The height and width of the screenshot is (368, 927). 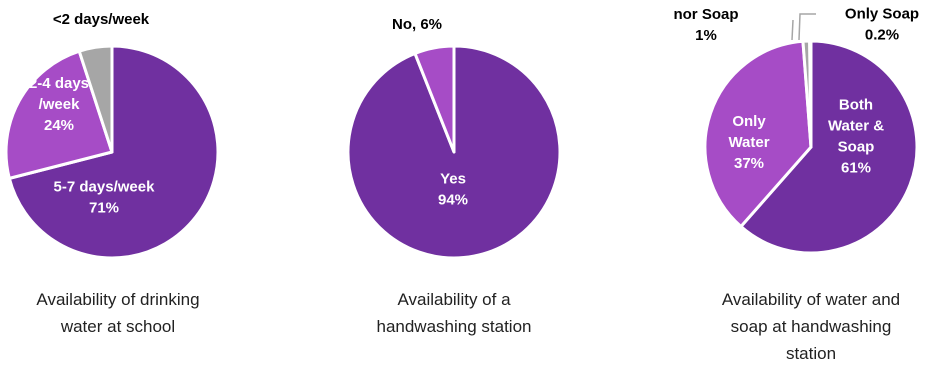 What do you see at coordinates (124, 313) in the screenshot?
I see `chart-title-1: Availability of drinking water at school` at bounding box center [124, 313].